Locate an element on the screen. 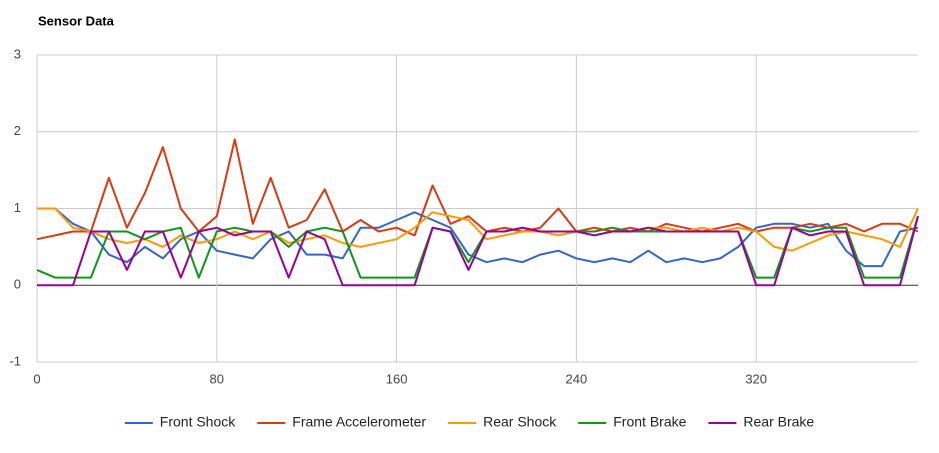 This screenshot has height=453, width=939. legend-label: Front Brake is located at coordinates (649, 422).